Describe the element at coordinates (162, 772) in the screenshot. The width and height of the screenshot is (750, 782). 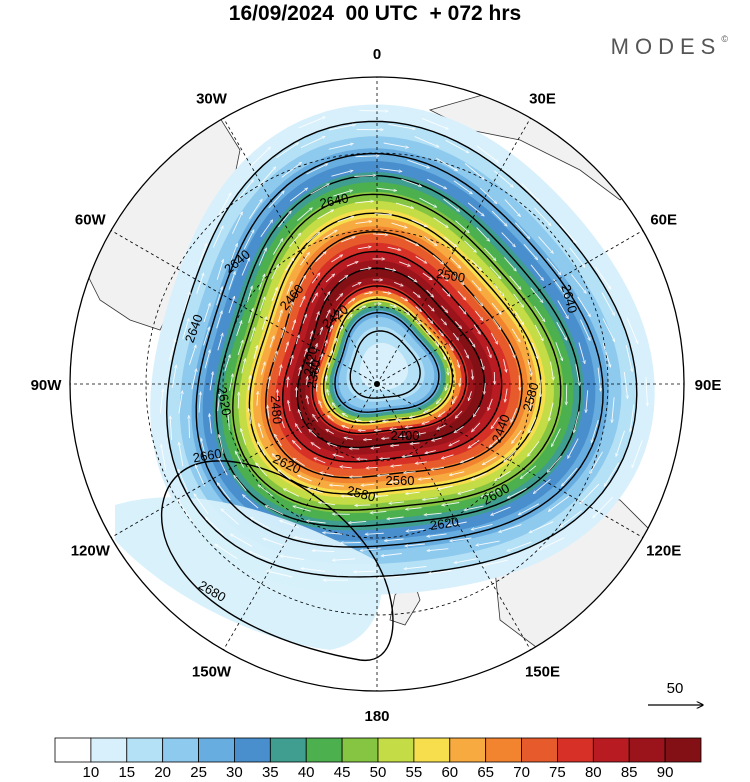
I see `colorbar-tick-label: 20` at that location.